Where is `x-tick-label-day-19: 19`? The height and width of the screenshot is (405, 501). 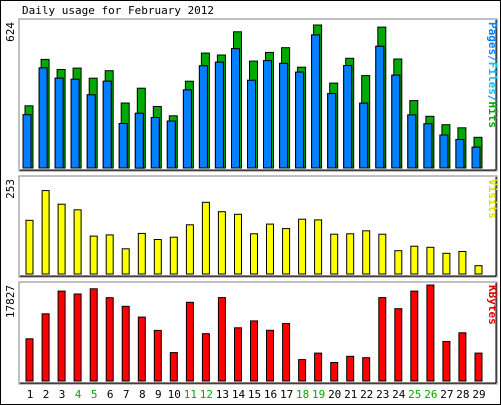 x-tick-label-day-19: 19 is located at coordinates (318, 394).